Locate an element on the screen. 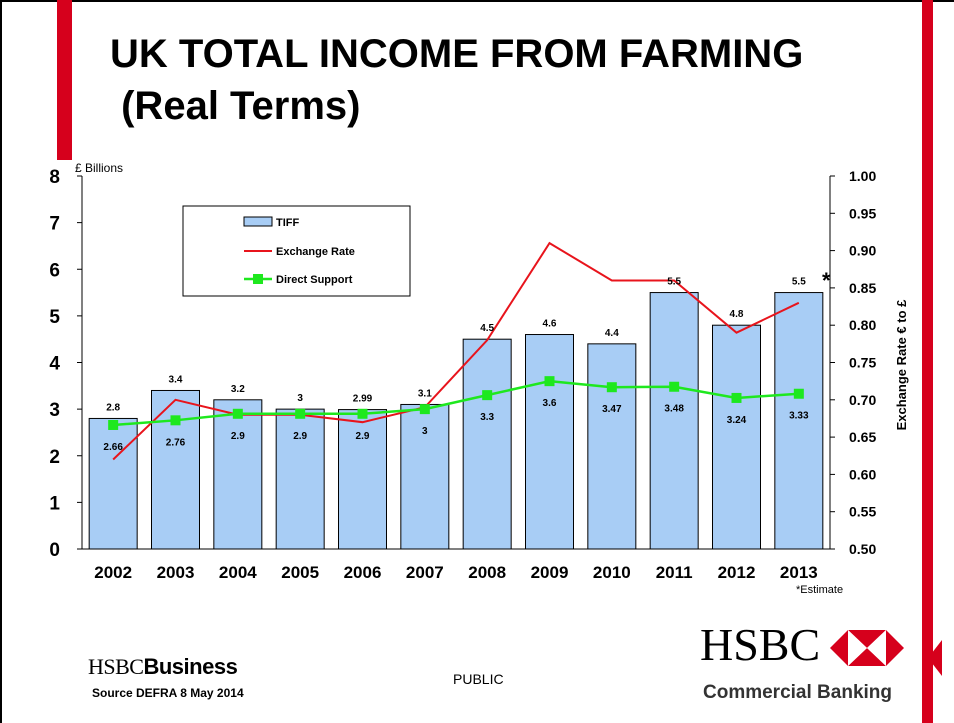  x-tick-label: 2008 is located at coordinates (487, 572).